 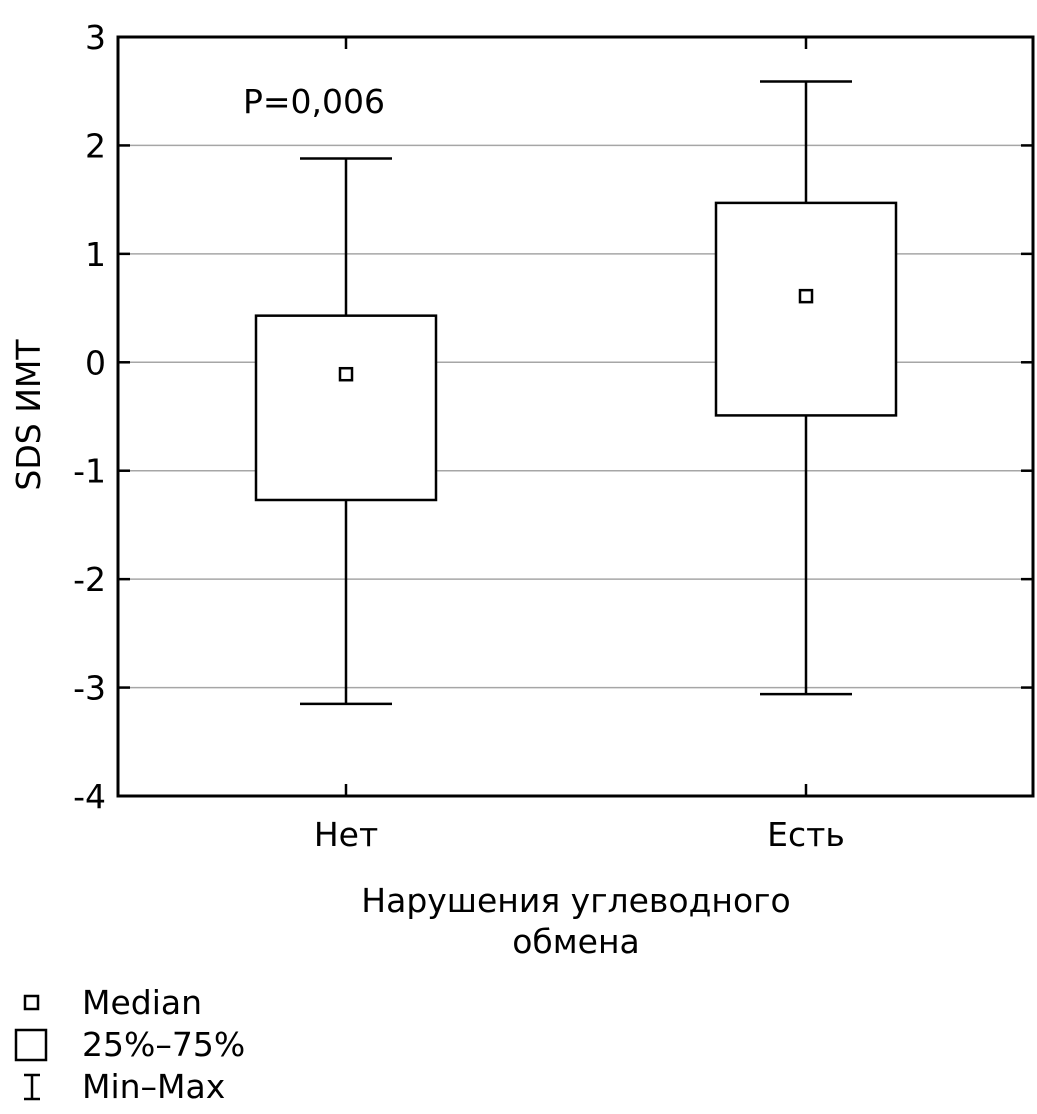 I want to click on y-axis-title: SDS ИМТ, so click(x=28, y=415).